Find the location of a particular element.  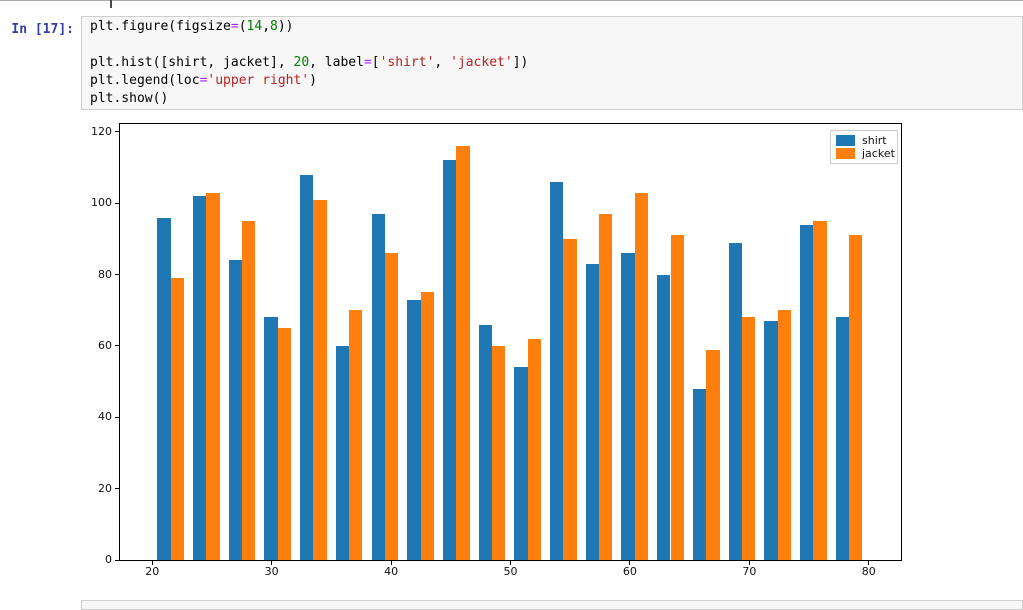

y-tick-label: 0 is located at coordinates (108, 559).